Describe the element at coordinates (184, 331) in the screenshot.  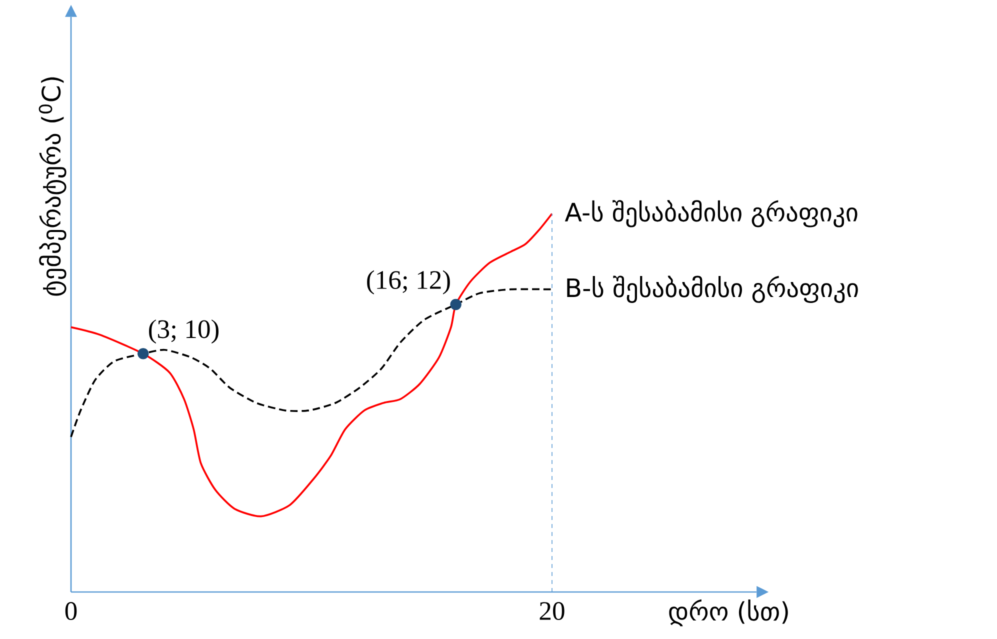
I see `annotation: (3; 10)` at that location.